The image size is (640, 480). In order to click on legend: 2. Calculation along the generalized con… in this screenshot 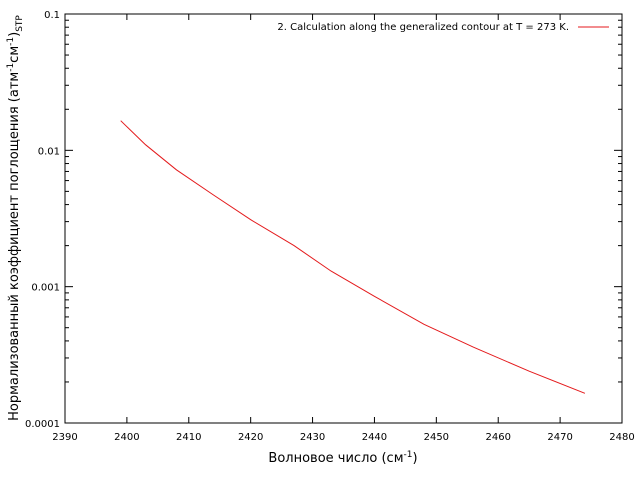, I will do `click(443, 27)`.